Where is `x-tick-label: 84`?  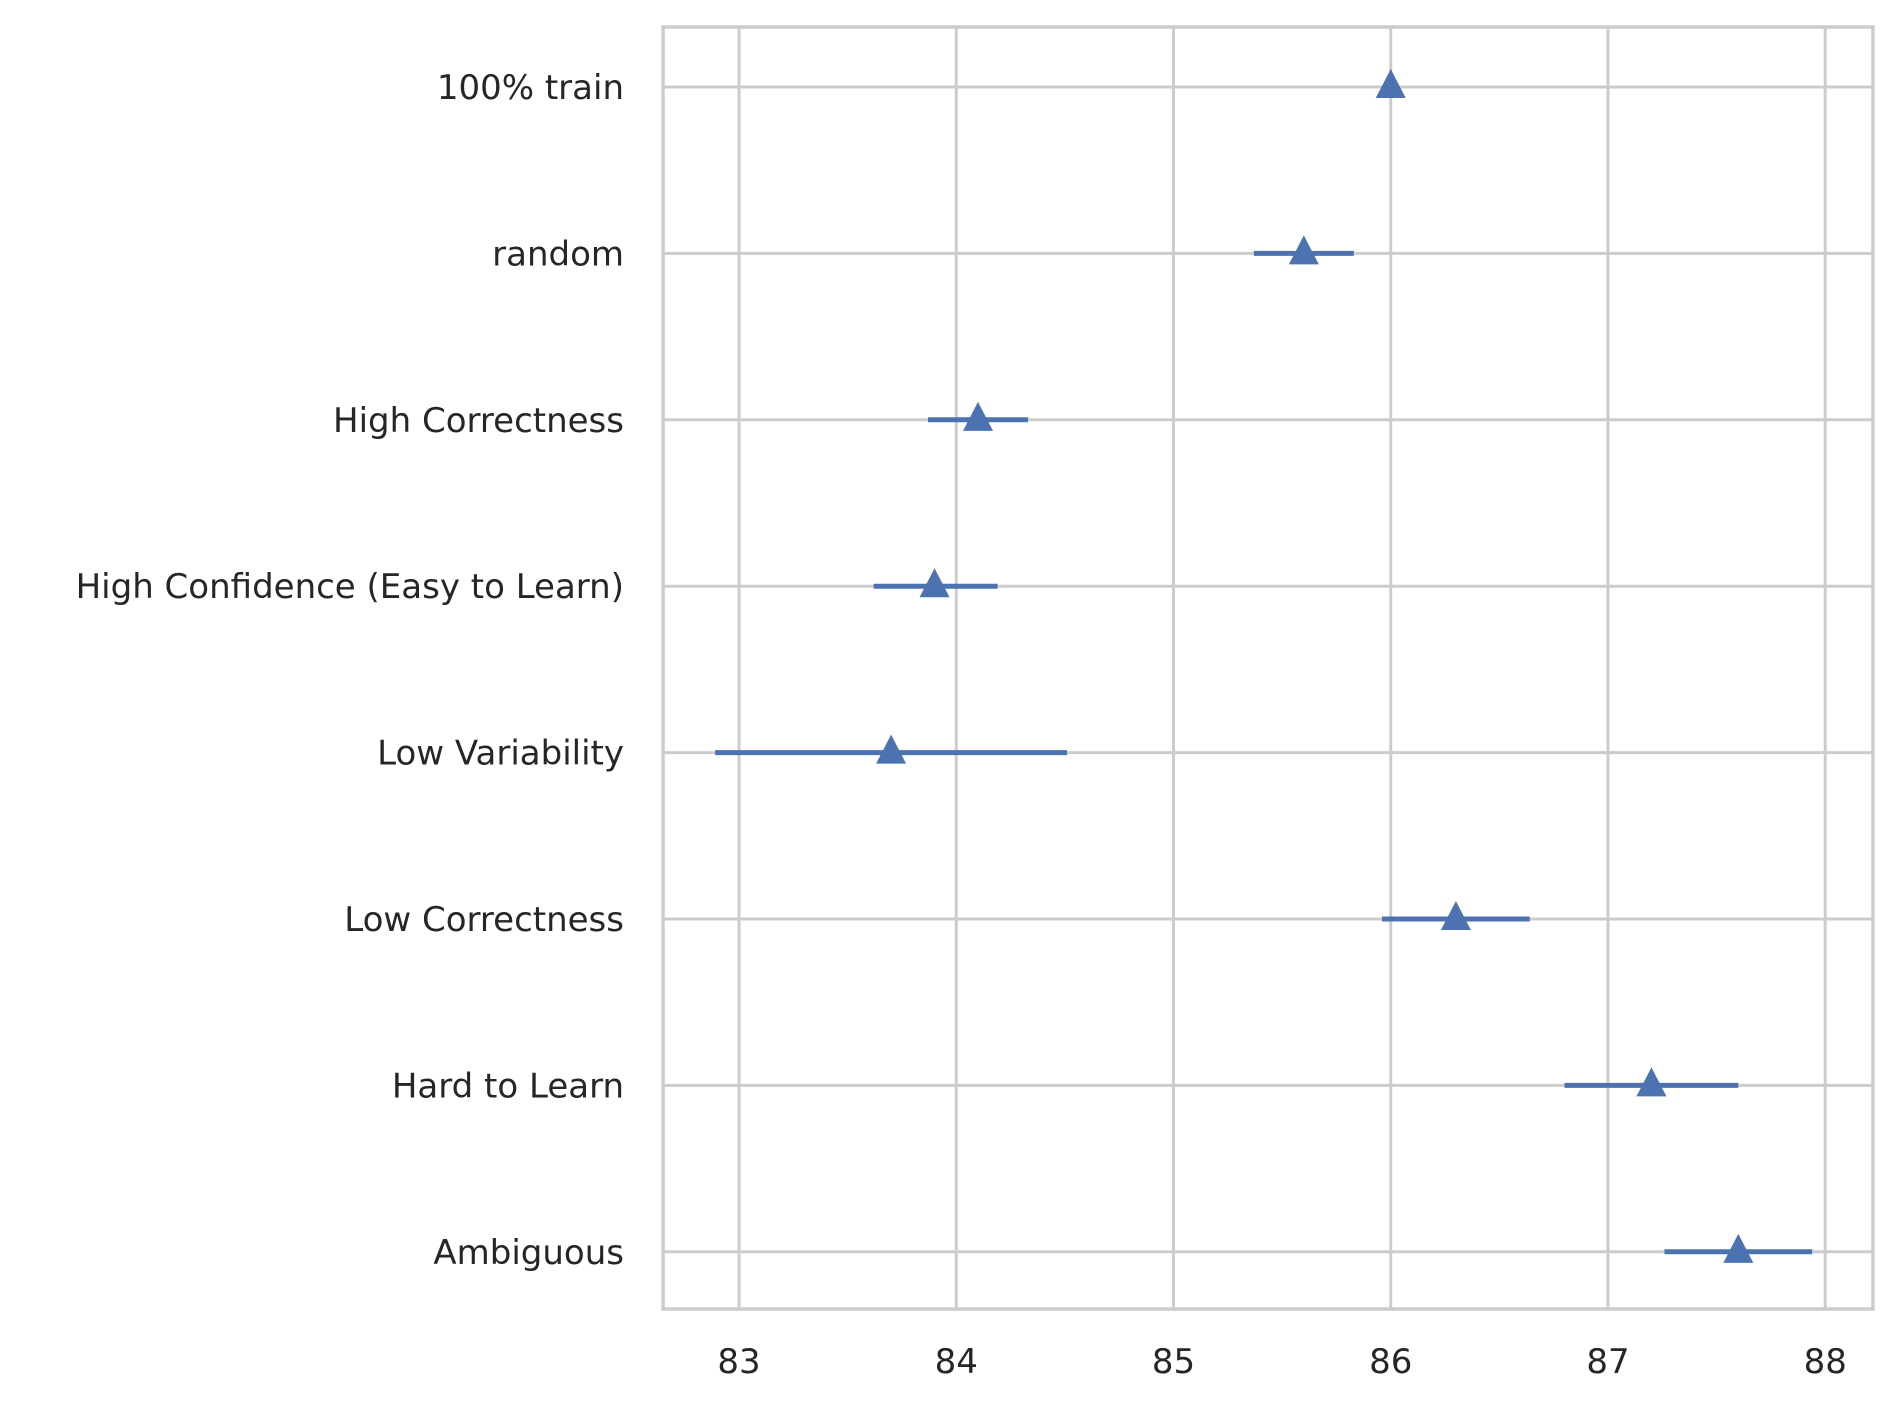 x-tick-label: 84 is located at coordinates (956, 1362).